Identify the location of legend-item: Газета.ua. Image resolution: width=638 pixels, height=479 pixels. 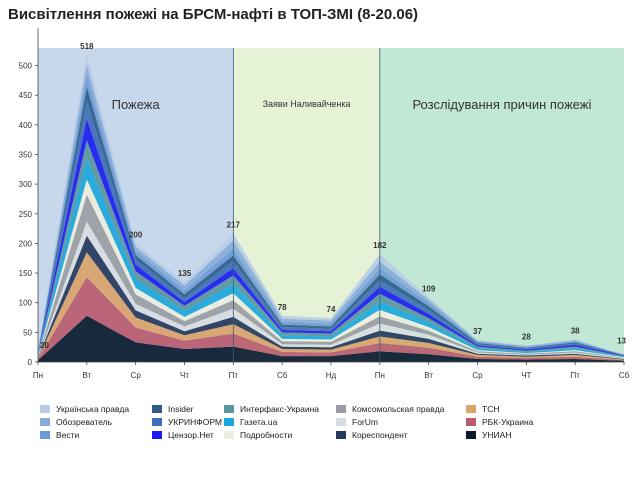
(250, 422).